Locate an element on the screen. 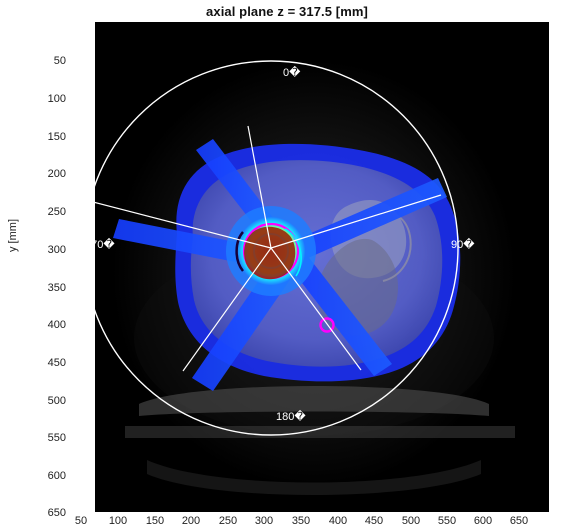 The width and height of the screenshot is (574, 529). y-tick-label-50: 50 is located at coordinates (59, 61).